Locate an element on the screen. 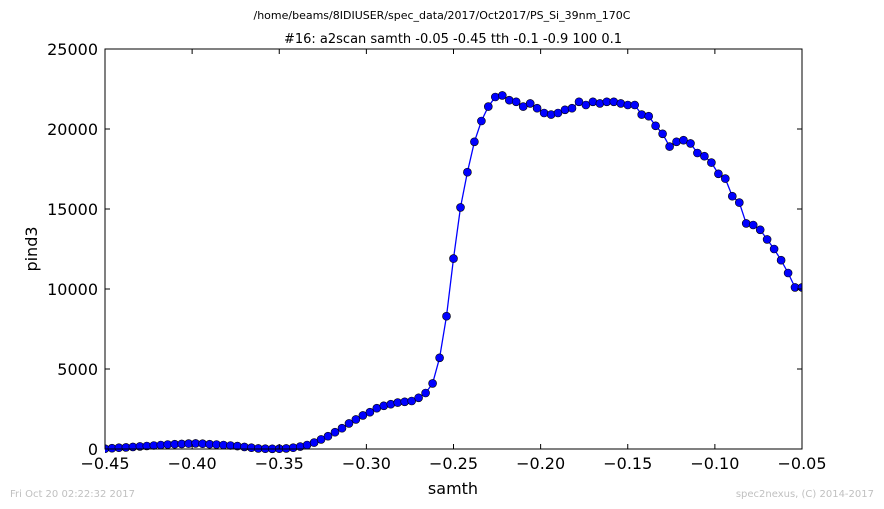 The width and height of the screenshot is (884, 509). x-tick-label: −0.45 is located at coordinates (104, 463).